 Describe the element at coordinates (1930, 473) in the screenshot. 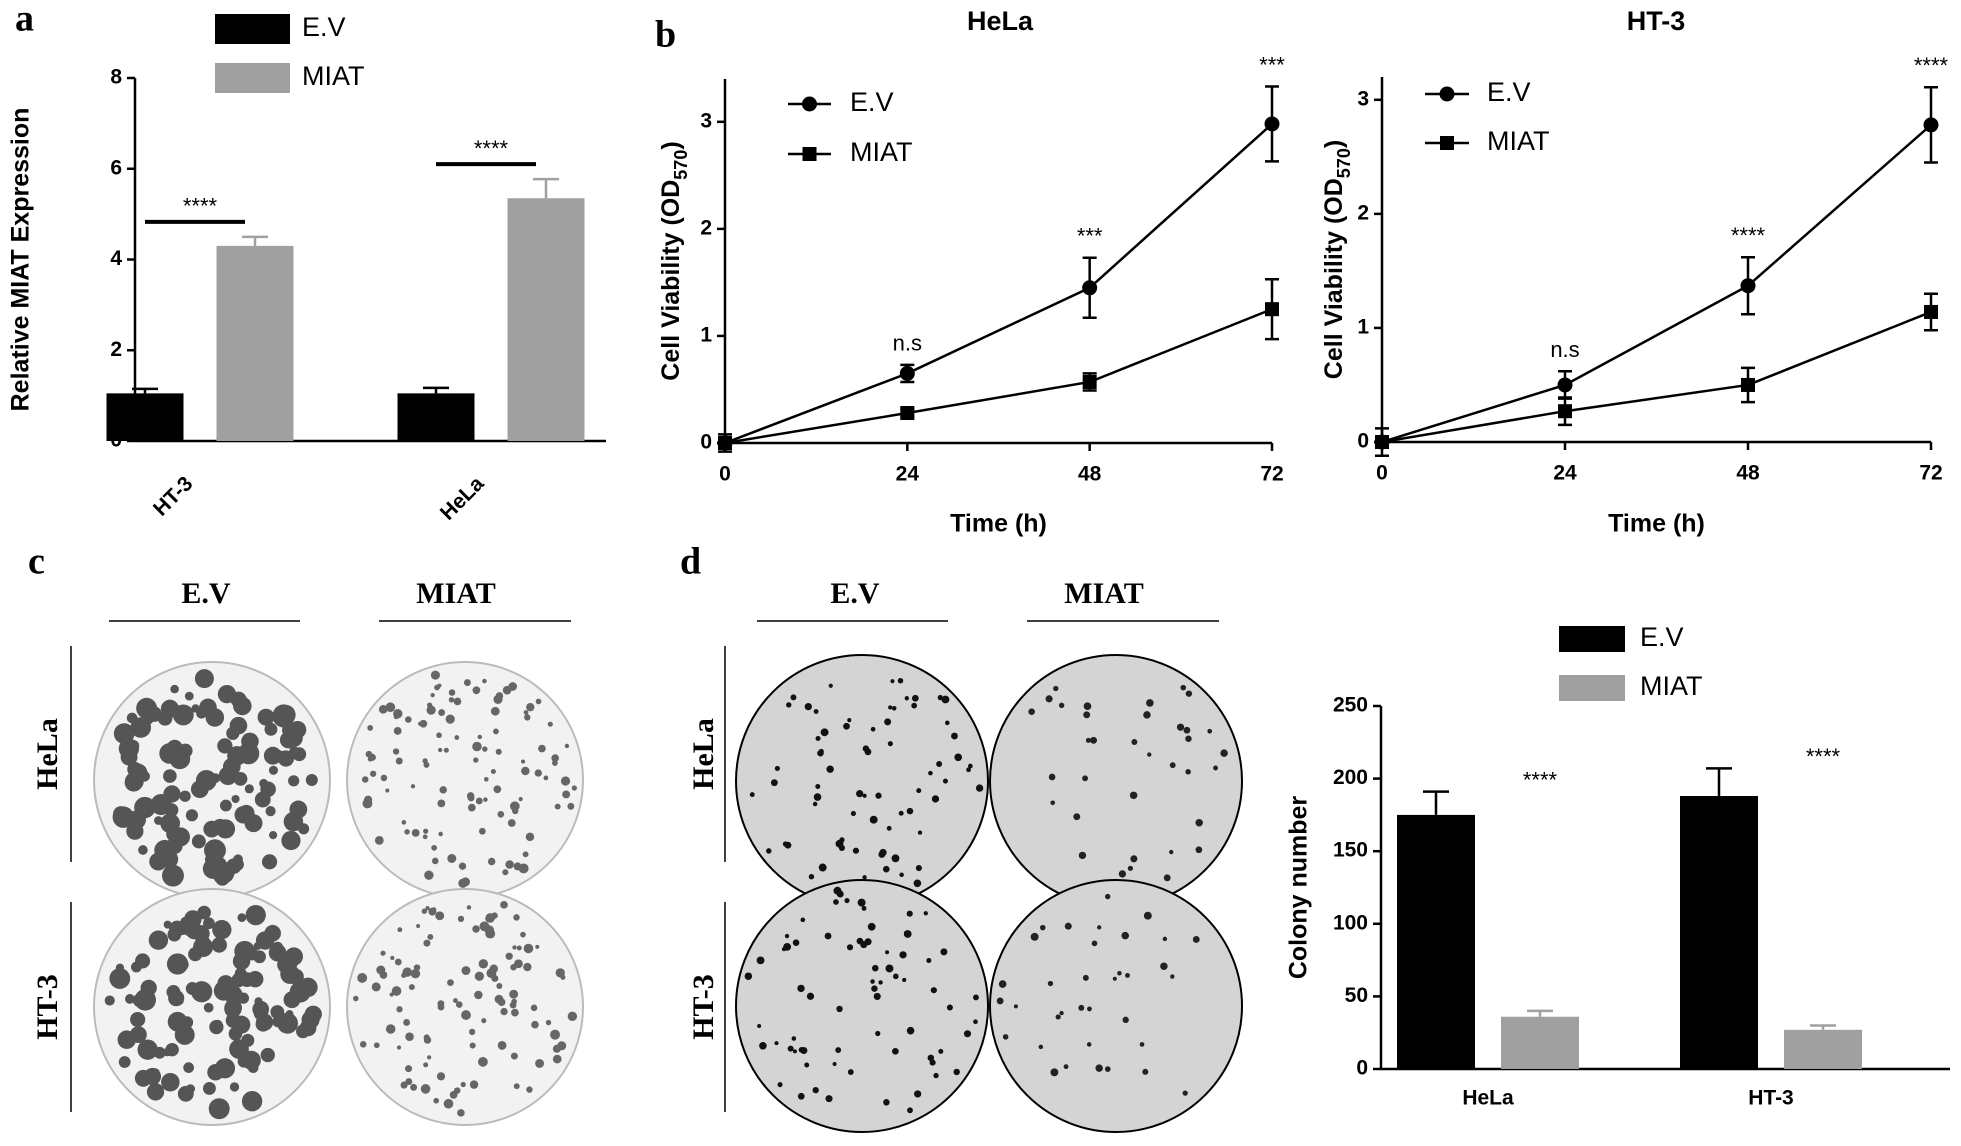

I see `x-tick-label: 72` at that location.